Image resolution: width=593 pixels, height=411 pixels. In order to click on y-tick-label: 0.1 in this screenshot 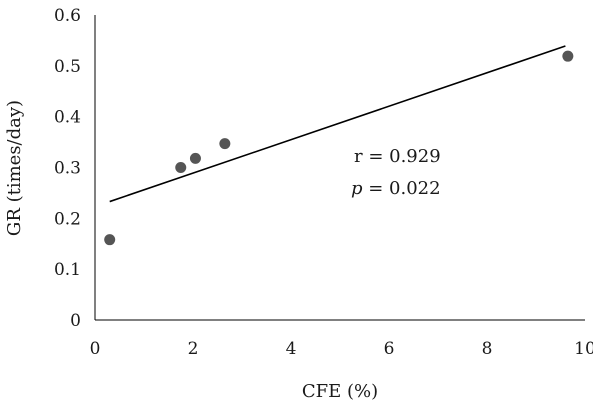, I will do `click(67, 270)`.